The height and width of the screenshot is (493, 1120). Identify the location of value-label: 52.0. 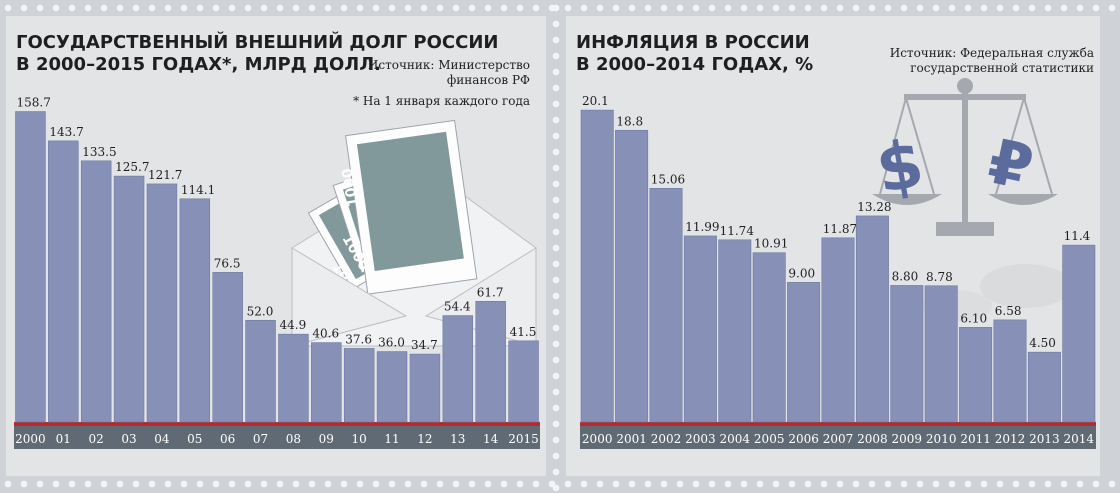
(260, 311).